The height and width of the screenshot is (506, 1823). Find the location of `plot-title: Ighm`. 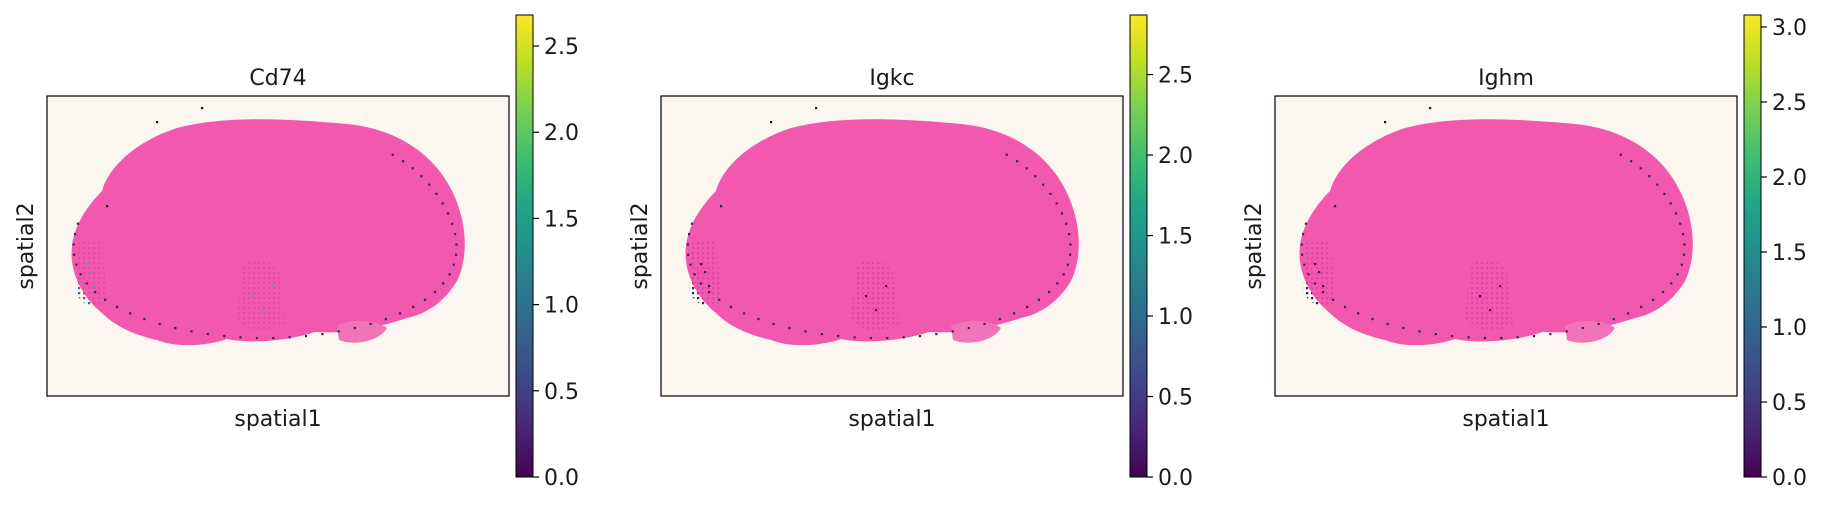

plot-title: Ighm is located at coordinates (1506, 78).